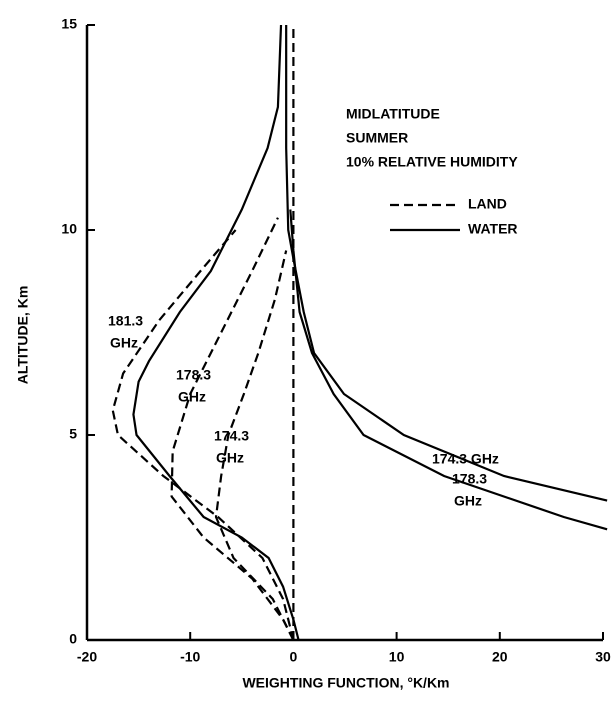 This screenshot has height=702, width=616. Describe the element at coordinates (493, 229) in the screenshot. I see `legend-label: WATER` at that location.